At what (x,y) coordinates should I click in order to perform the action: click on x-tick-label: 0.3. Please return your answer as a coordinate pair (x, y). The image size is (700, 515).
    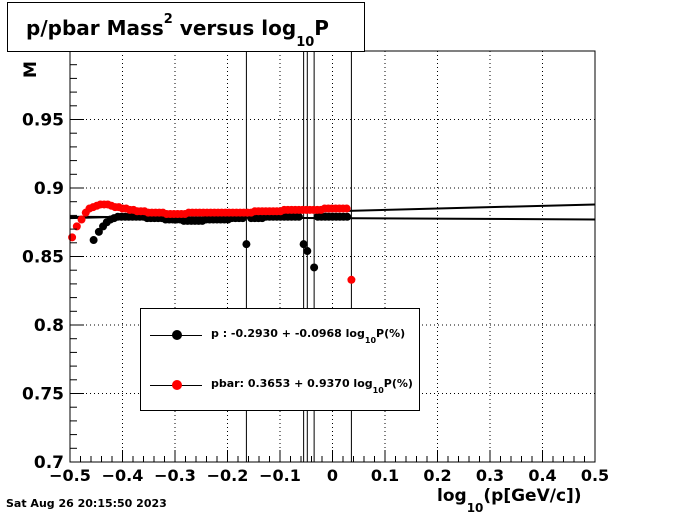
    Looking at the image, I should click on (490, 475).